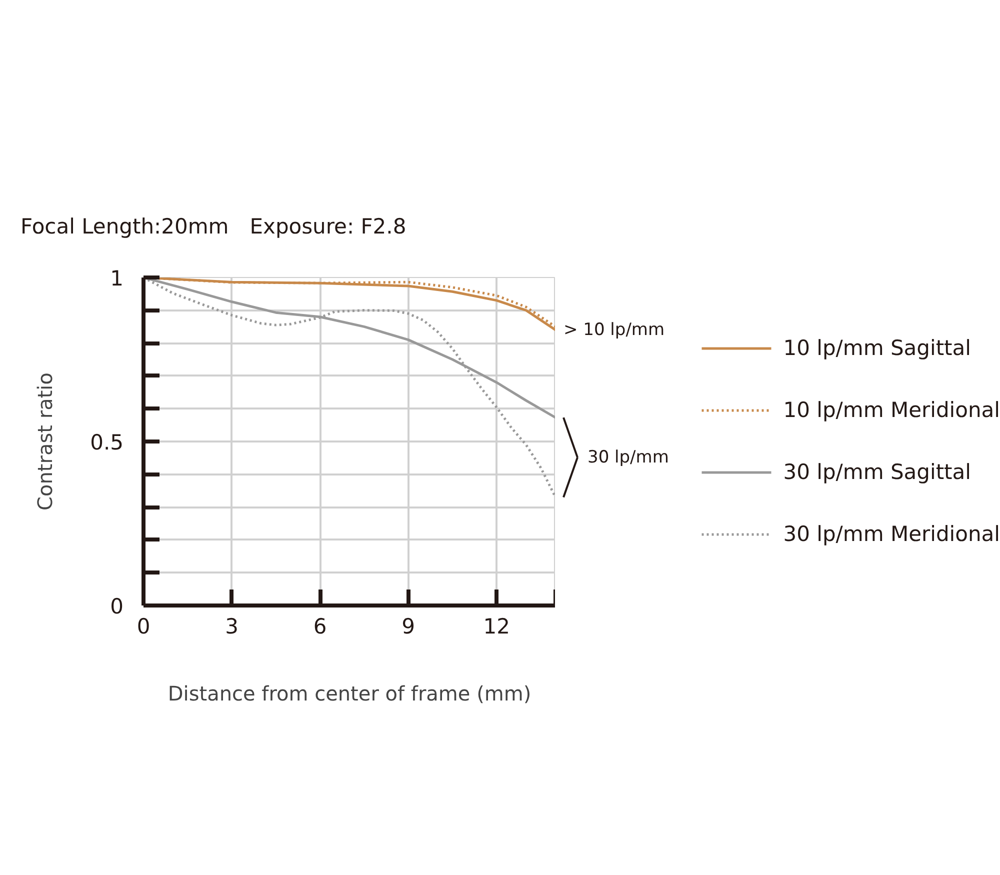  What do you see at coordinates (45, 441) in the screenshot?
I see `y-axis-title: Contrast ratio` at bounding box center [45, 441].